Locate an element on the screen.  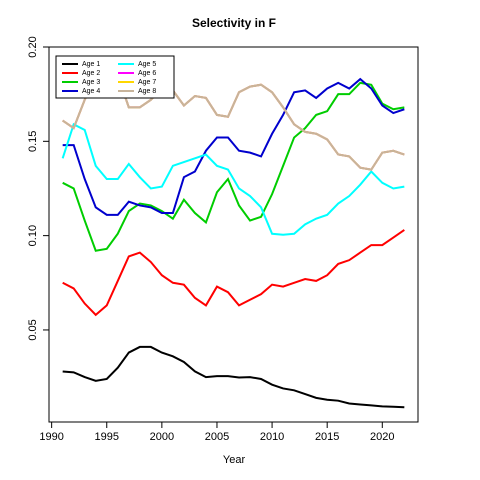
legend-label: Age 1 is located at coordinates (91, 64).